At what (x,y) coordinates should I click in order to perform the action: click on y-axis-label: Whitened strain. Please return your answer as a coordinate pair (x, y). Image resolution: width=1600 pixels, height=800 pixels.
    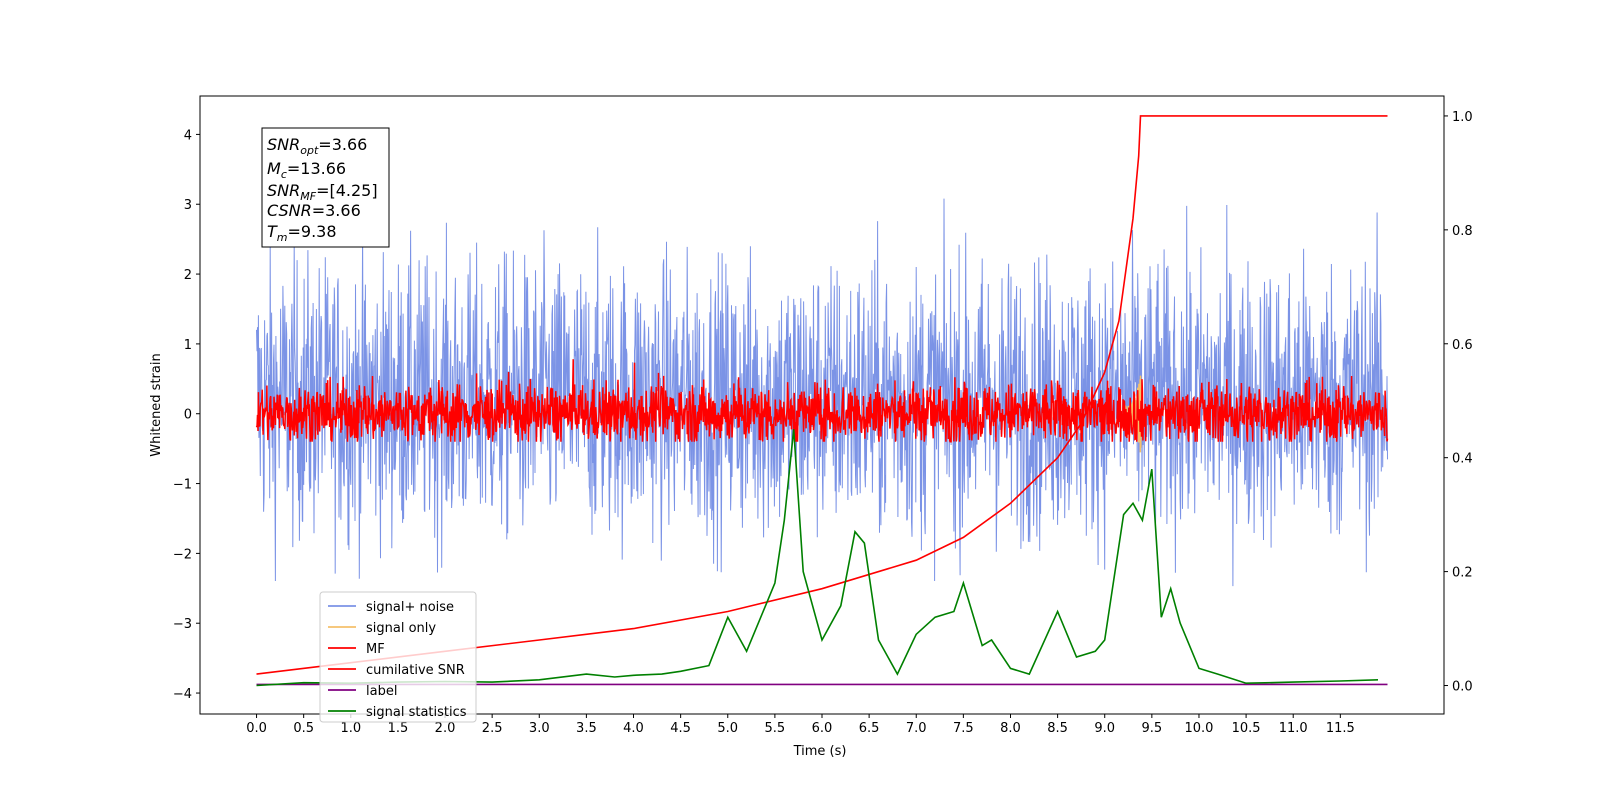
    Looking at the image, I should click on (156, 404).